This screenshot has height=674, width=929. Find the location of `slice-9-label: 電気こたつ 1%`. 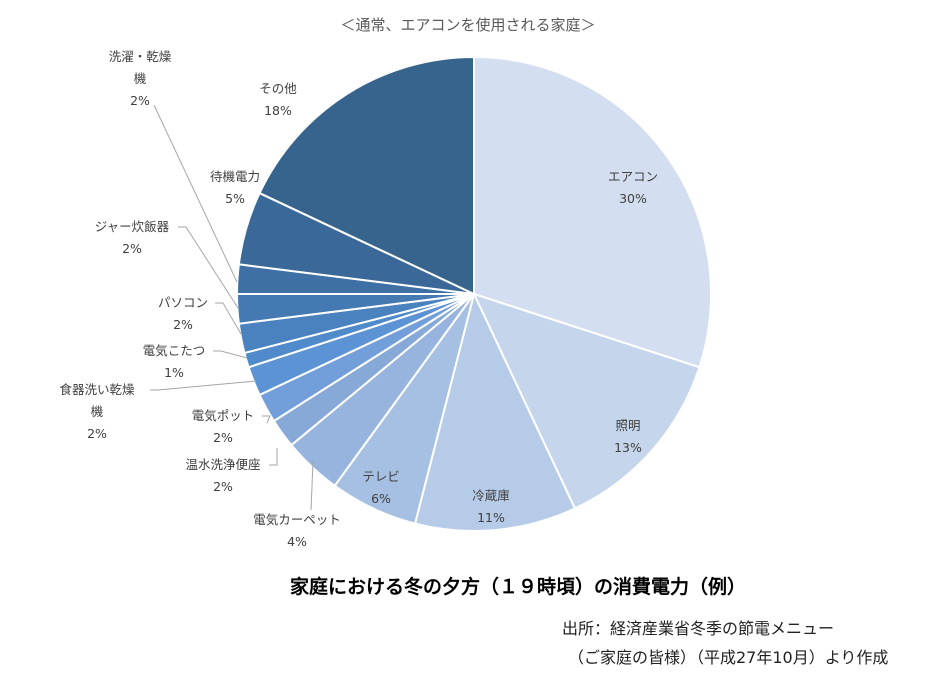

slice-9-label: 電気こたつ 1% is located at coordinates (174, 361).